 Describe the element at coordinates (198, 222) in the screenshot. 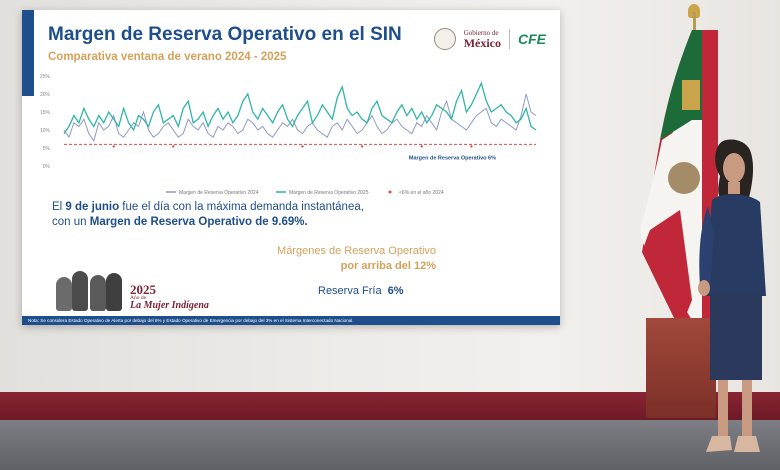

I see `text1-line2b: Margen de Reserva Operativo de 9.69%.` at that location.